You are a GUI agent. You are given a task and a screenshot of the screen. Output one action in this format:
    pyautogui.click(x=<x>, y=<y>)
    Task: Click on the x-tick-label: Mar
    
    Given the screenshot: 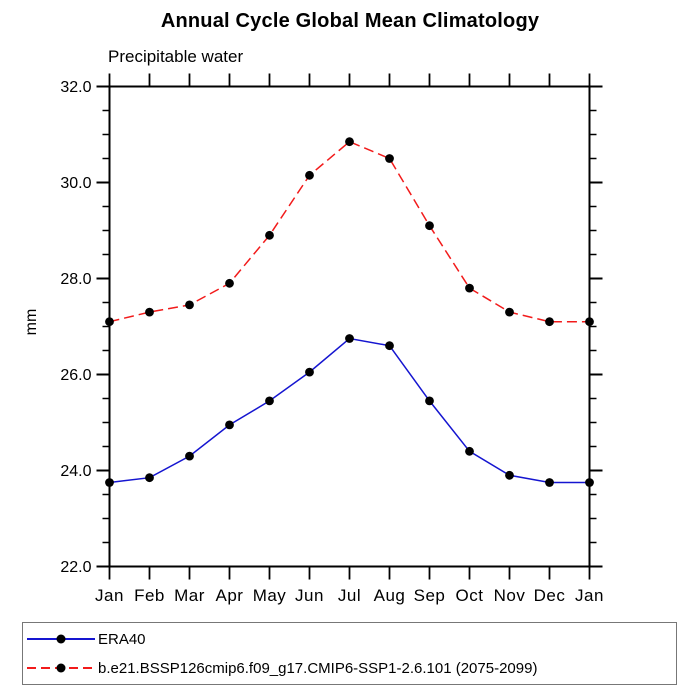 What is the action you would take?
    pyautogui.click(x=189, y=595)
    